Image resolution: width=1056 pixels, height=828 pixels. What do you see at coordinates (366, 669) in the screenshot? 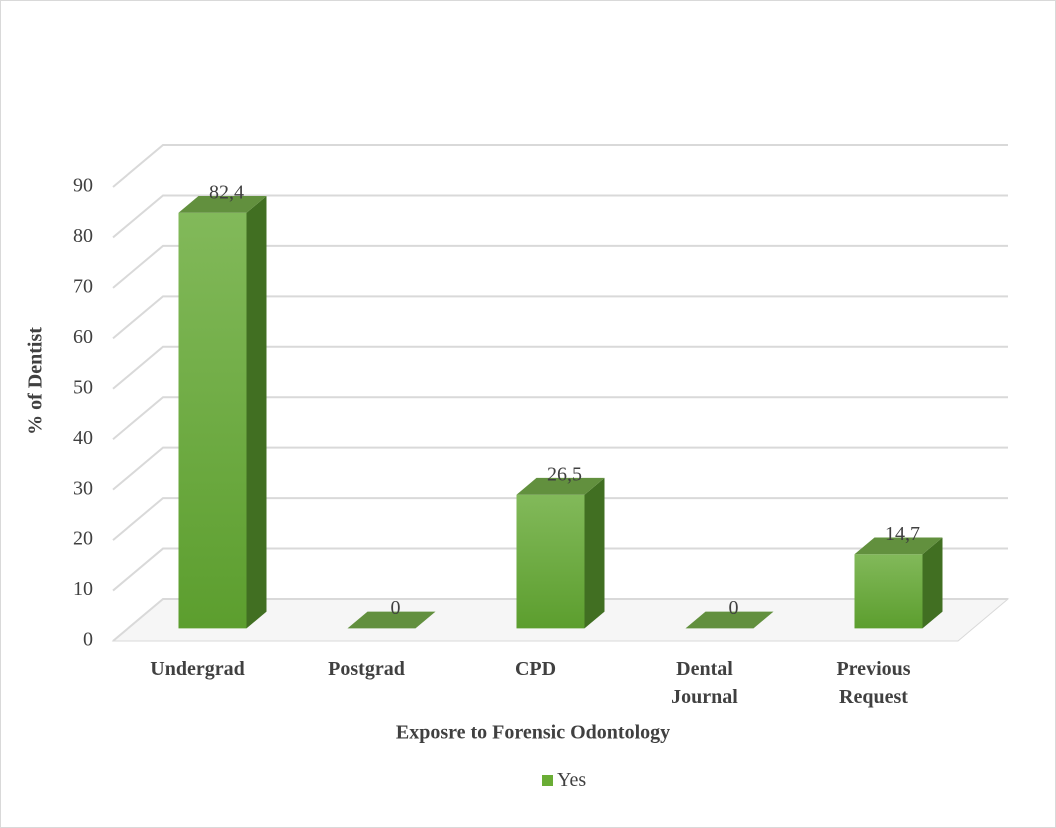
I see `x-tick-label: Postgrad` at bounding box center [366, 669].